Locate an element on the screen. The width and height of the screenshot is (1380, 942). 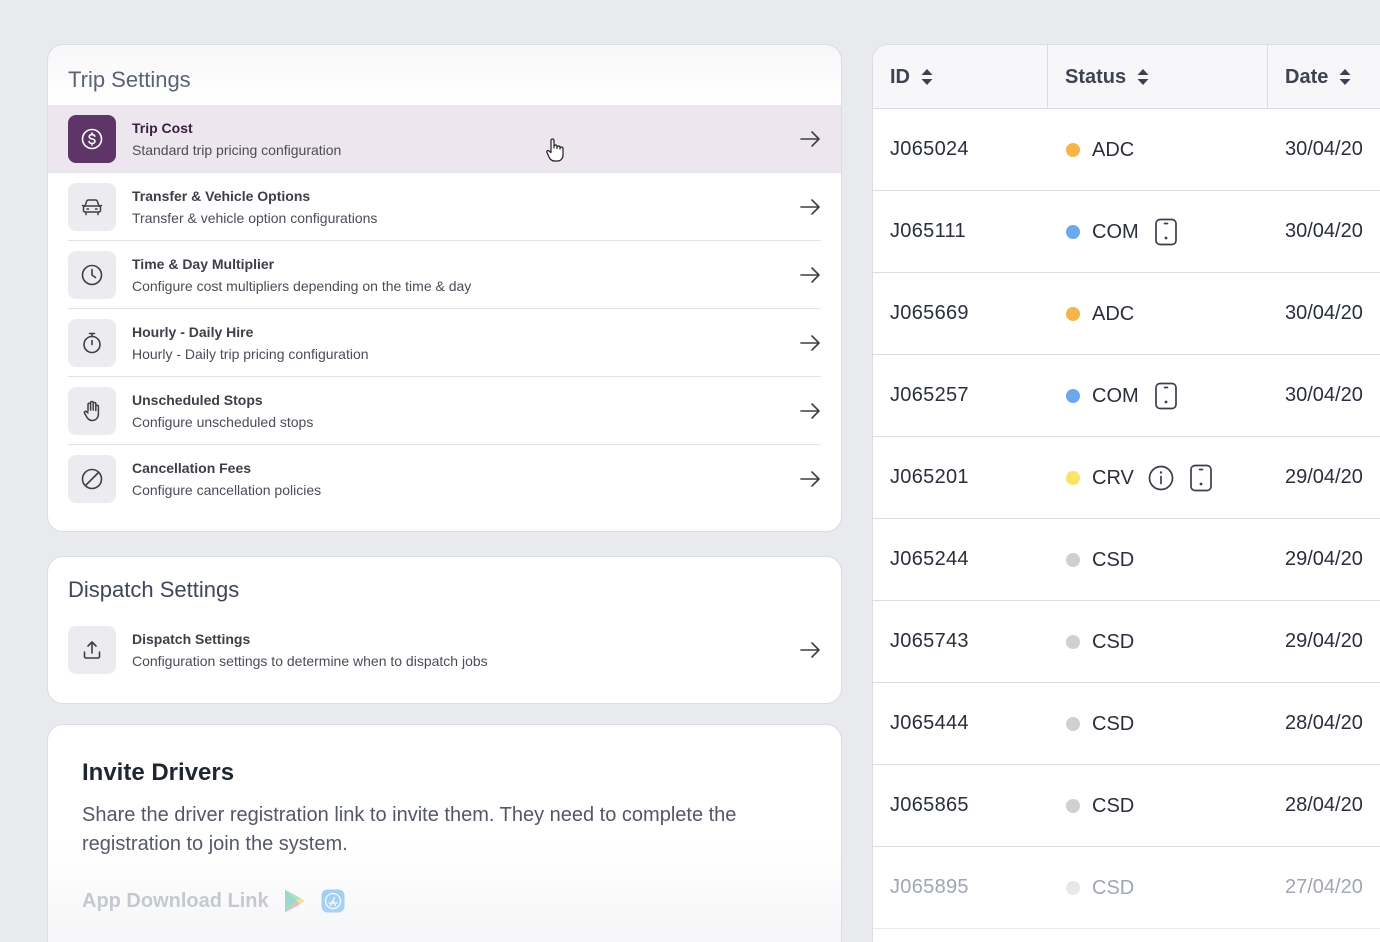
job-id-cell: J065865 is located at coordinates (929, 805).